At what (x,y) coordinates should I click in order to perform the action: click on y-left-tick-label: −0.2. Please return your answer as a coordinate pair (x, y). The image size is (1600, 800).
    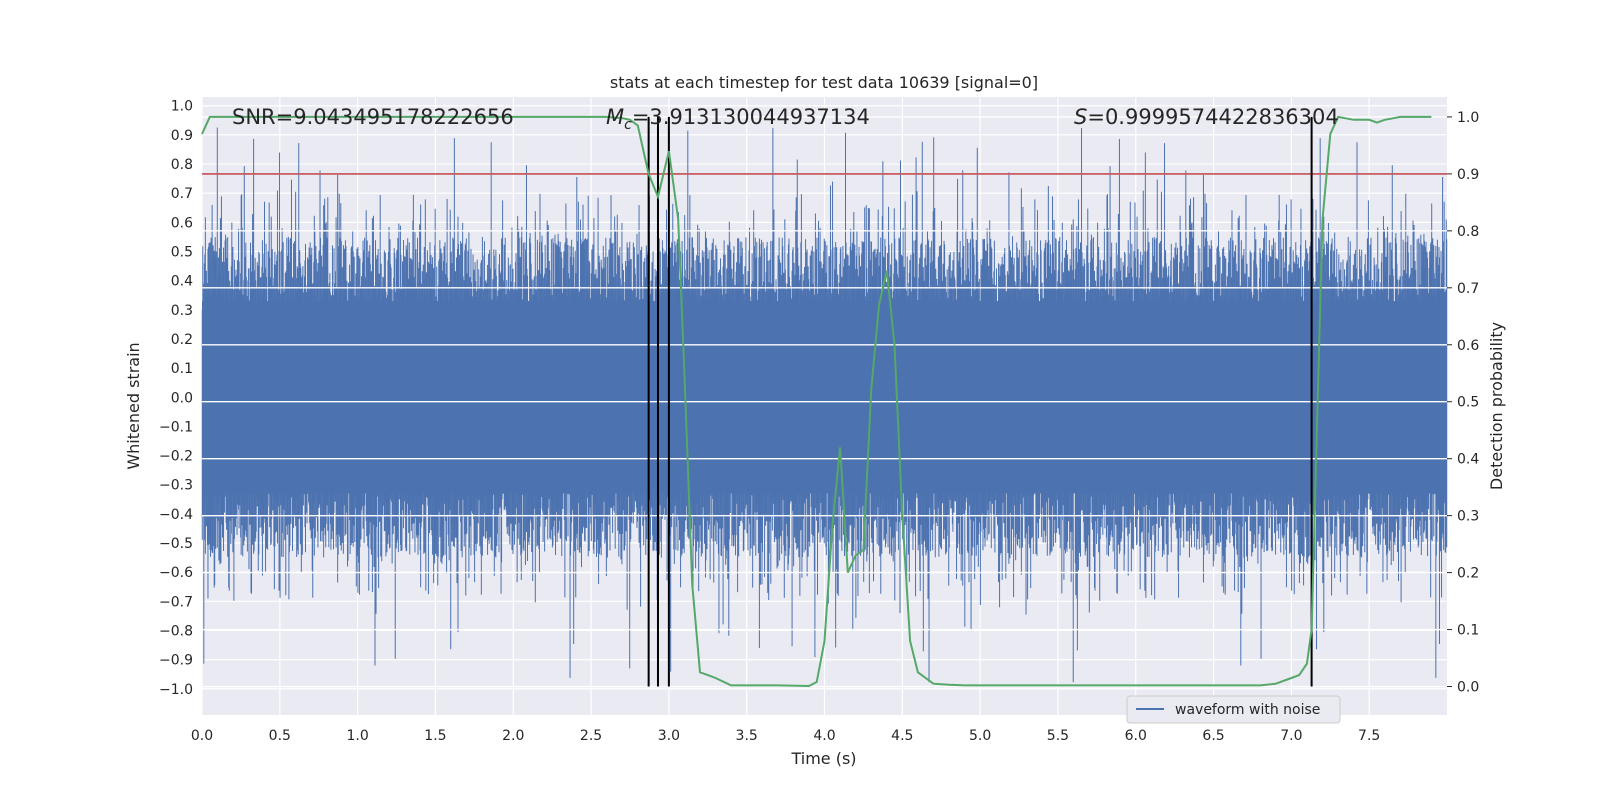
    Looking at the image, I should click on (176, 457).